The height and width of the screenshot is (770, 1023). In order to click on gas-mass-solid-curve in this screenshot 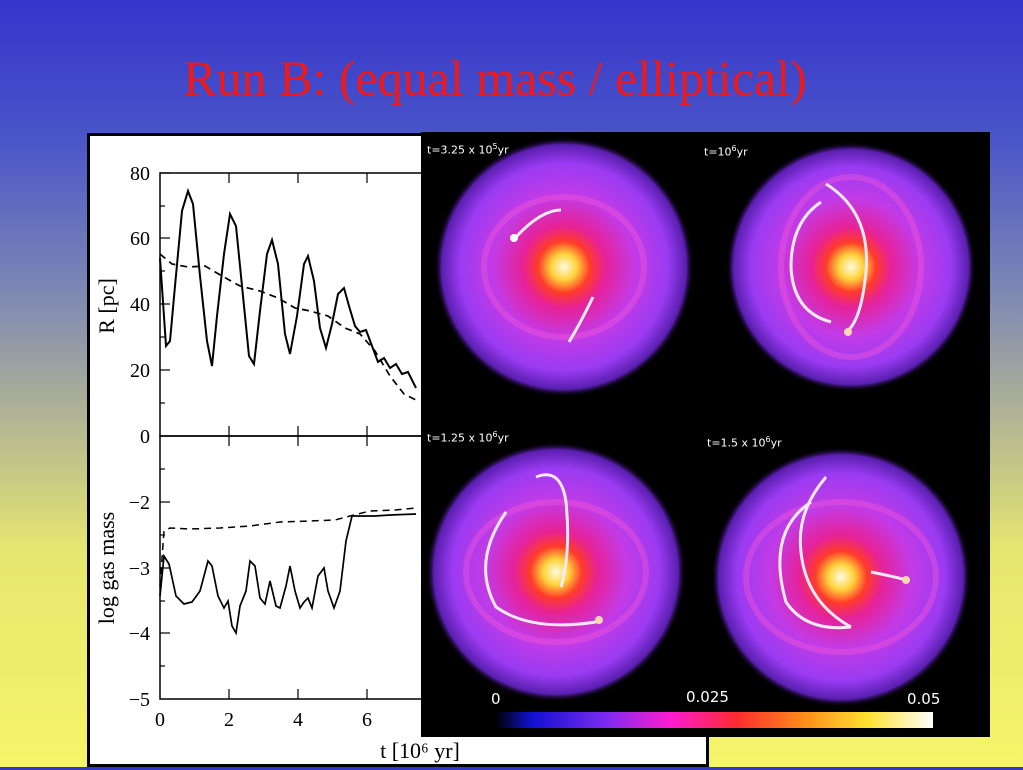, I will do `click(288, 574)`.